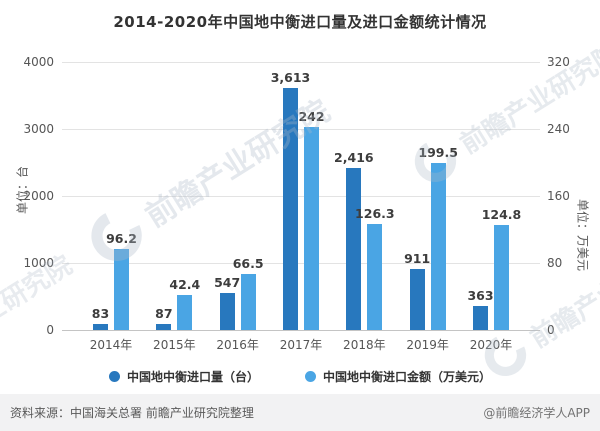  Describe the element at coordinates (301, 345) in the screenshot. I see `x-axis-label: 2017年` at that location.